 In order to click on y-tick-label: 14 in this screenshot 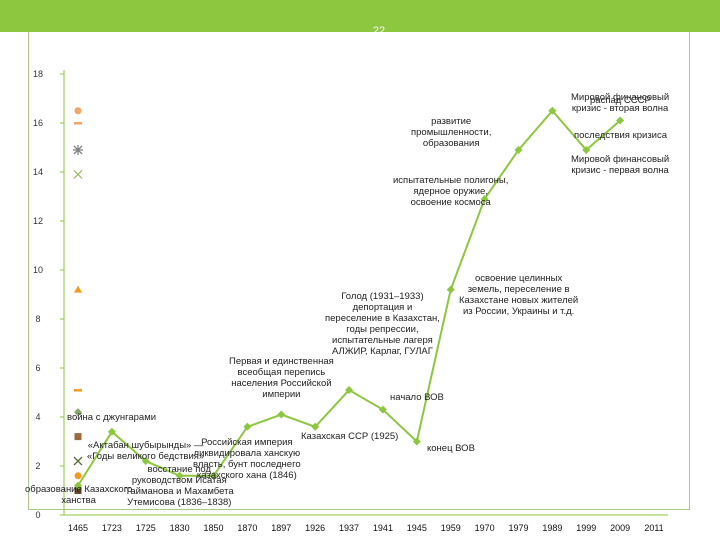, I will do `click(38, 172)`.